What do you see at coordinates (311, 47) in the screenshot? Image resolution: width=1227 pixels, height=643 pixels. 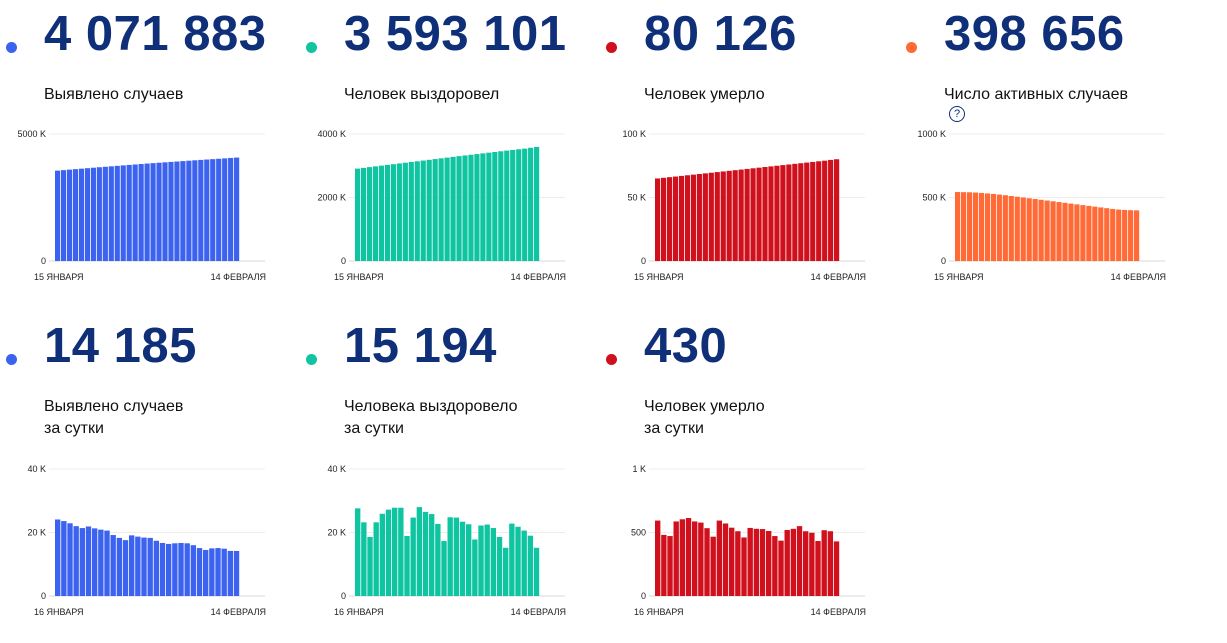 I see `legend-dot` at bounding box center [311, 47].